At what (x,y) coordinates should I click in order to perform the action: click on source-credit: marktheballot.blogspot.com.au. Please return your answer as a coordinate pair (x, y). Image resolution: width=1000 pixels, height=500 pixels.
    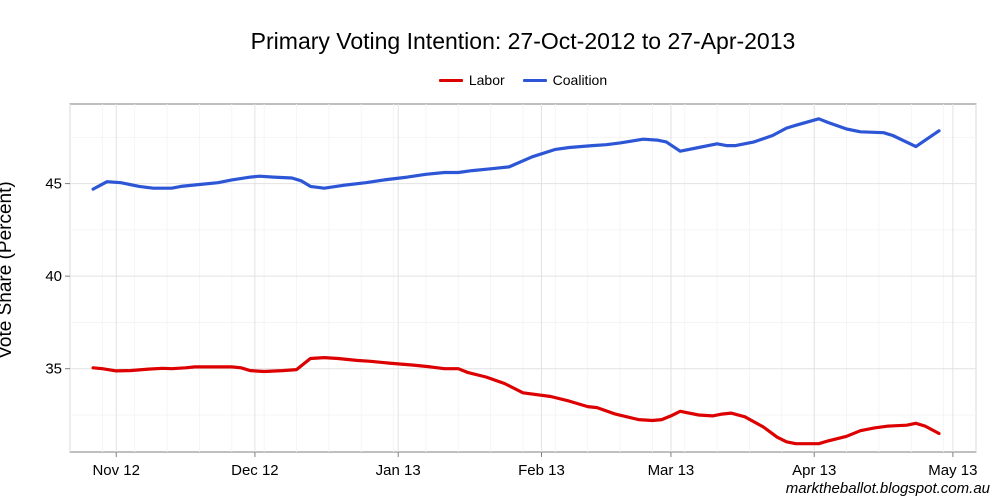
    Looking at the image, I should click on (887, 488).